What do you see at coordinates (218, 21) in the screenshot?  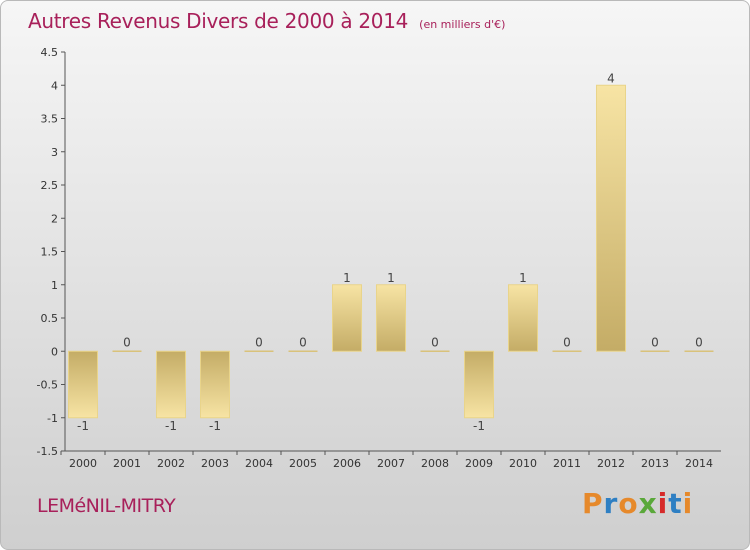 I see `chart-title: Autres Revenus Divers de 2000 à 2014` at bounding box center [218, 21].